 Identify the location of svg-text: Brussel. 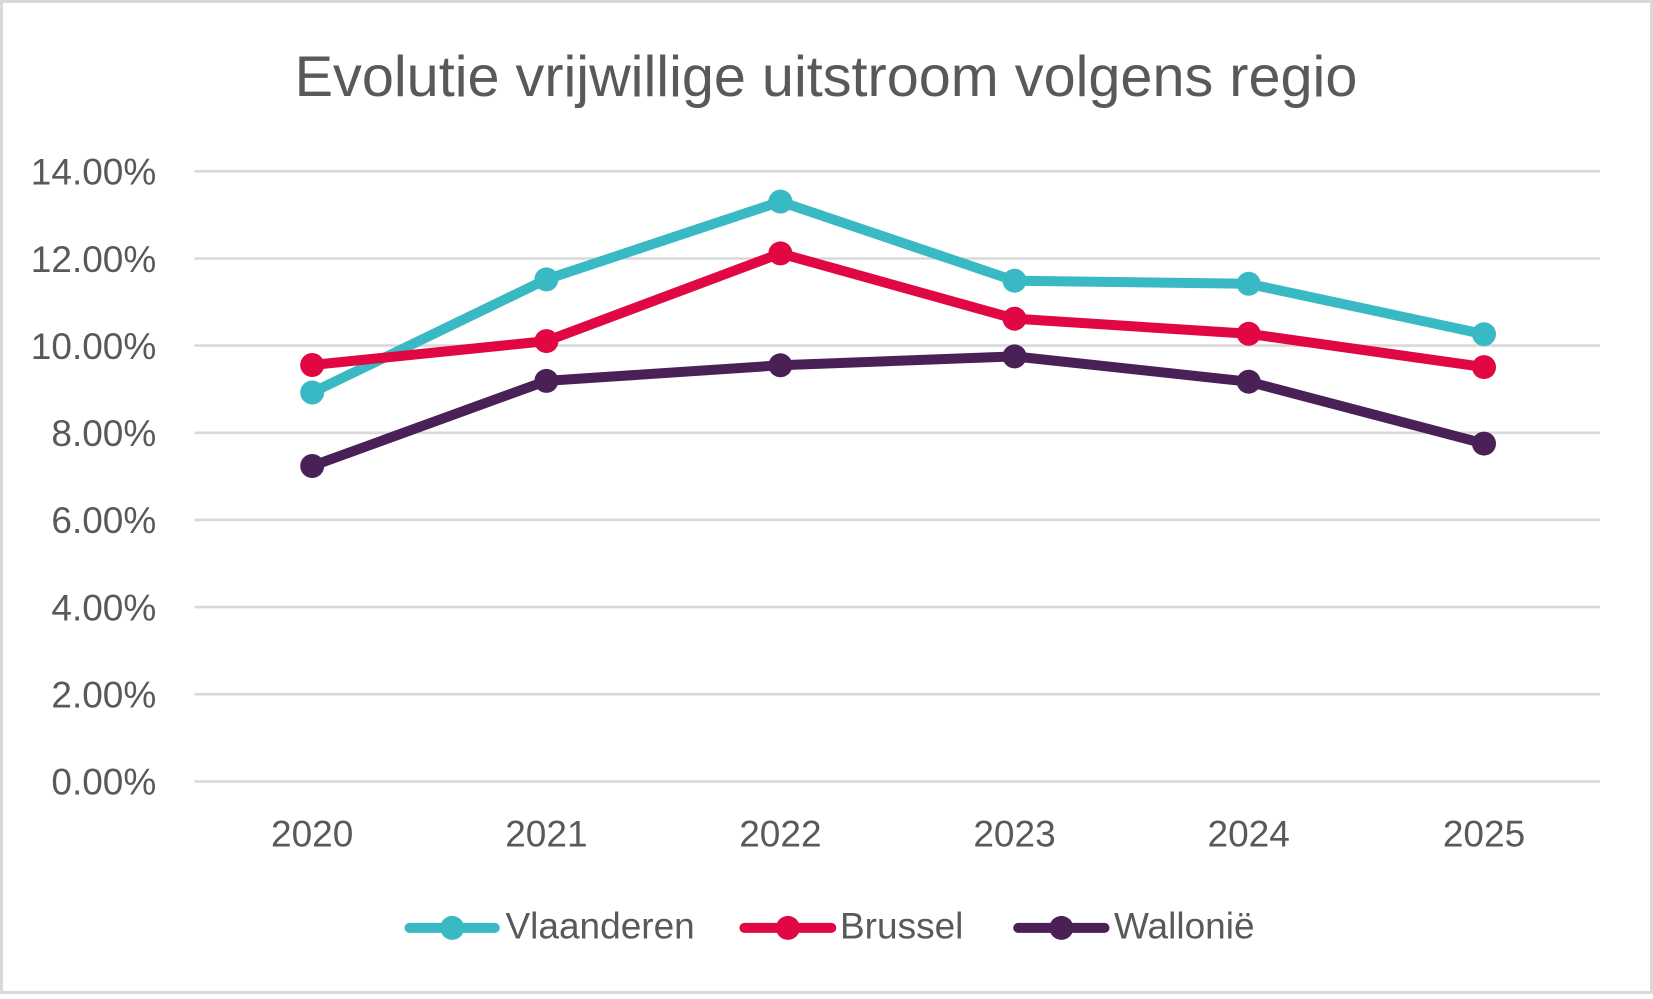
(901, 925).